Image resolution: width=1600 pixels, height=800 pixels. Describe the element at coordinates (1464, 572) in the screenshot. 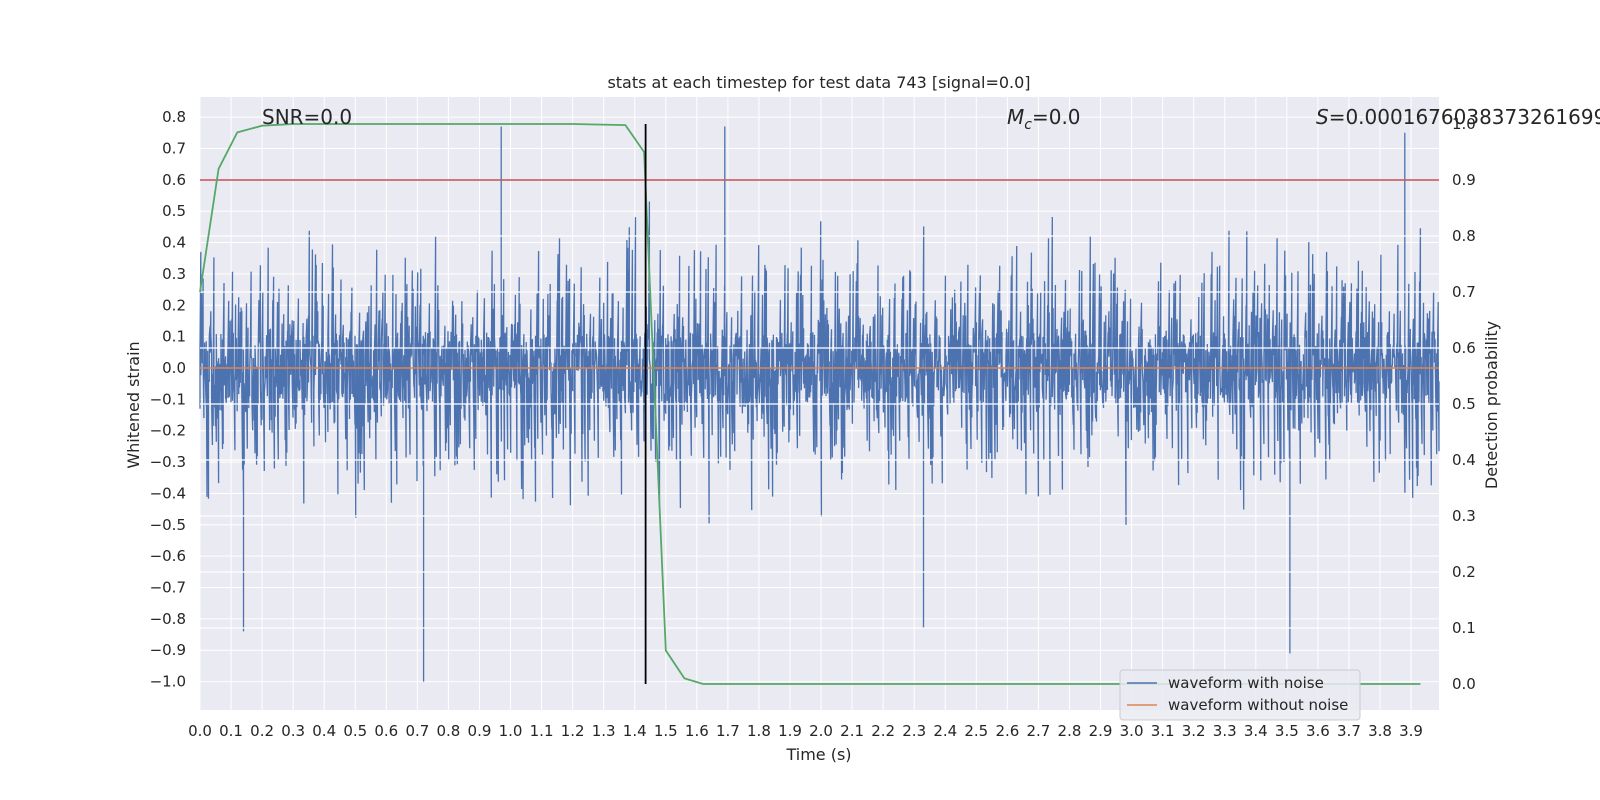

I see `y2-tick-label: 0.2` at that location.